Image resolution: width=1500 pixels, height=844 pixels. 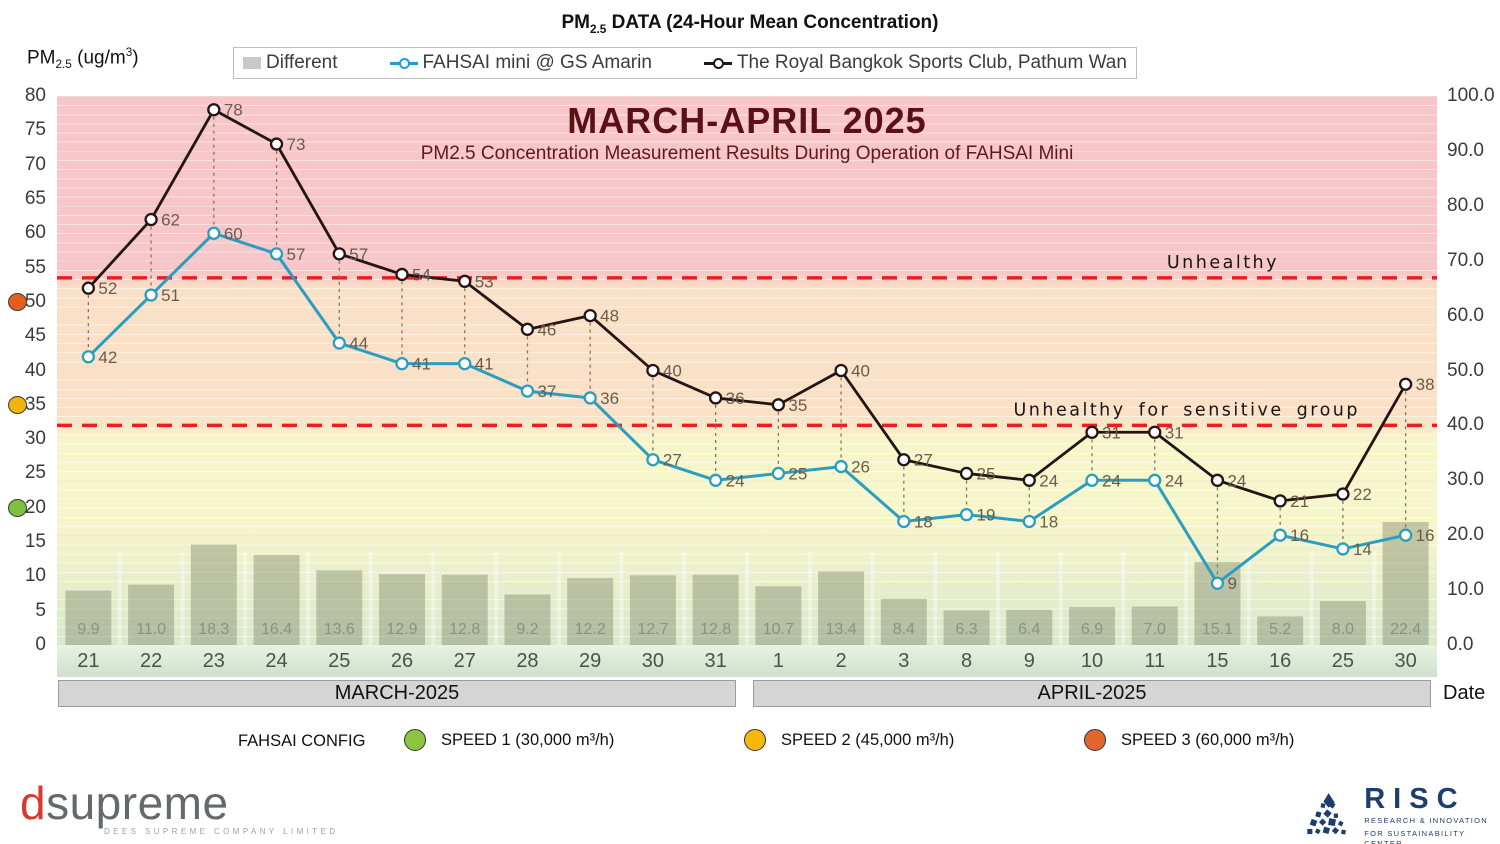 I want to click on y-axis-tick-label: 35, so click(x=35, y=404).